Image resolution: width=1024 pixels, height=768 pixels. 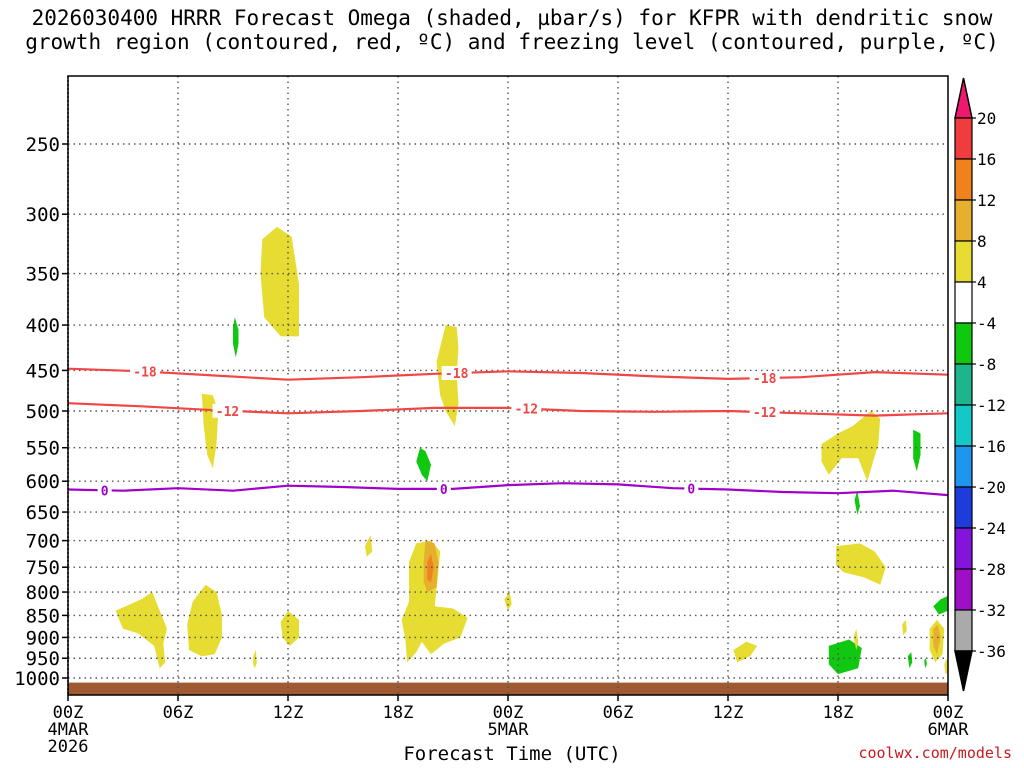 I want to click on colorbar-label-5: -4, so click(x=986, y=323).